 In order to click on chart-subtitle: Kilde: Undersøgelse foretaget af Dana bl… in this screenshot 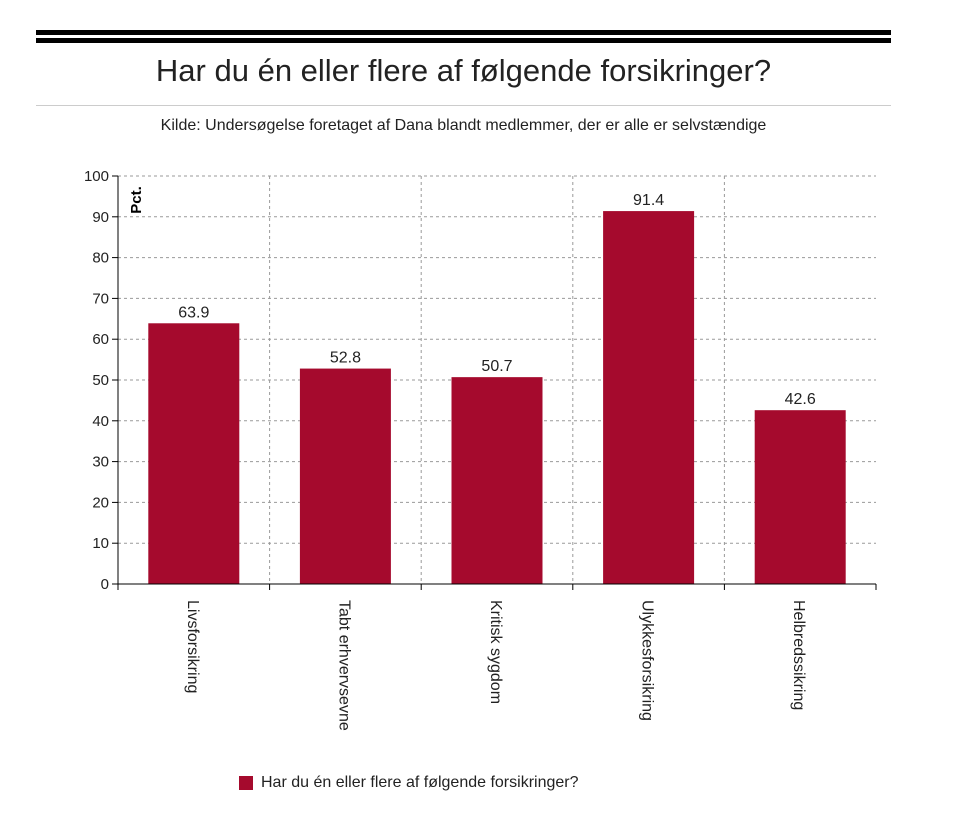, I will do `click(463, 125)`.